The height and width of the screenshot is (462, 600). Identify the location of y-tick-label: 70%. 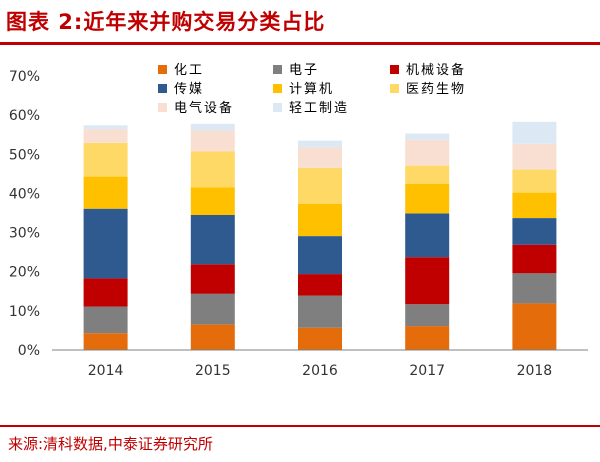
(24, 77).